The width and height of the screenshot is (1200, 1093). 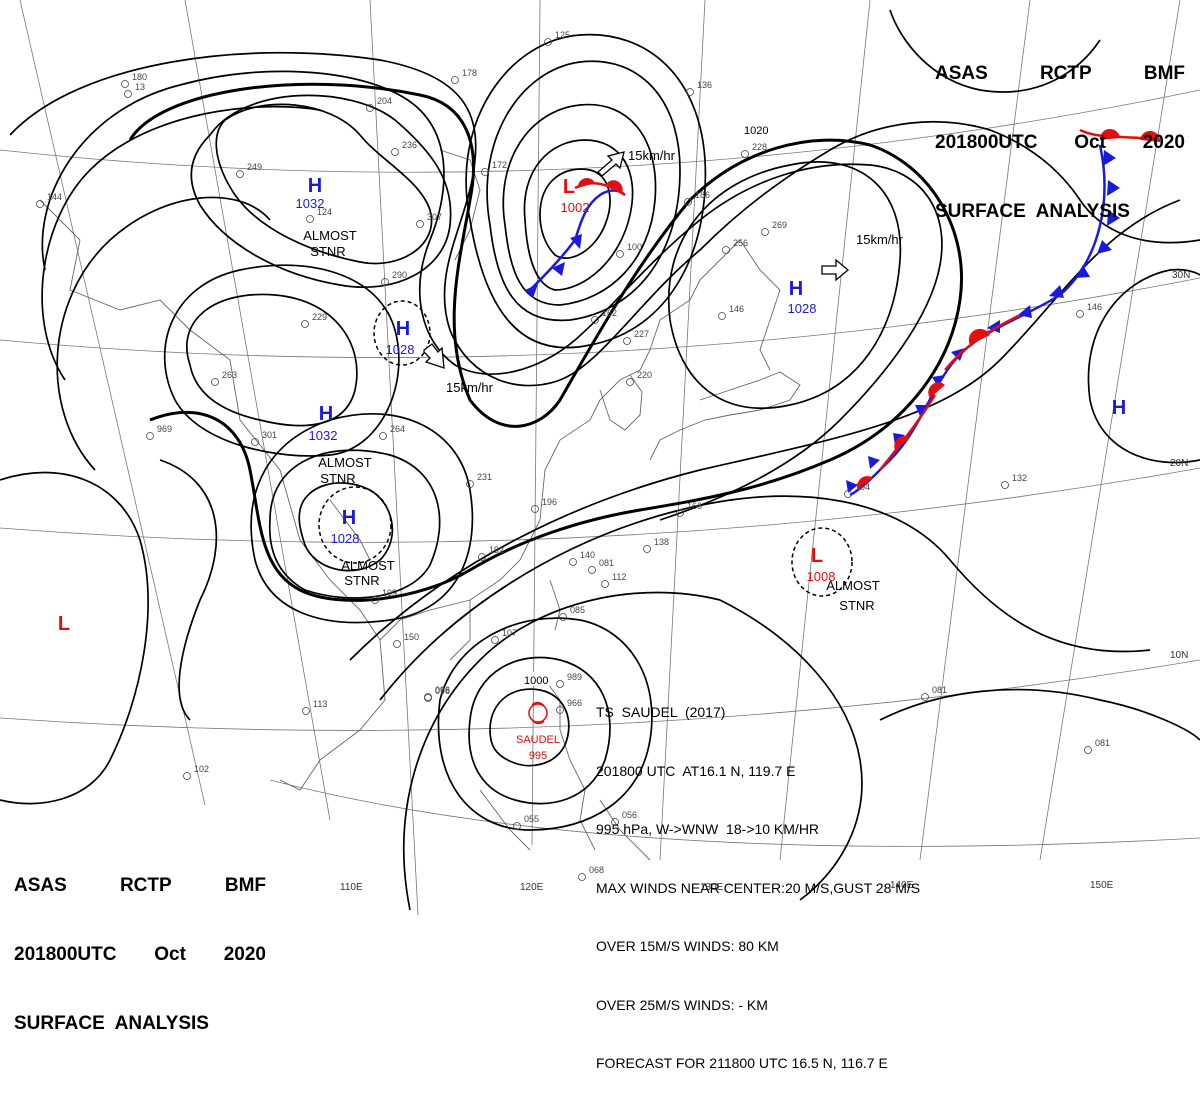 What do you see at coordinates (740, 243) in the screenshot?
I see `station-pressure-label: 256` at bounding box center [740, 243].